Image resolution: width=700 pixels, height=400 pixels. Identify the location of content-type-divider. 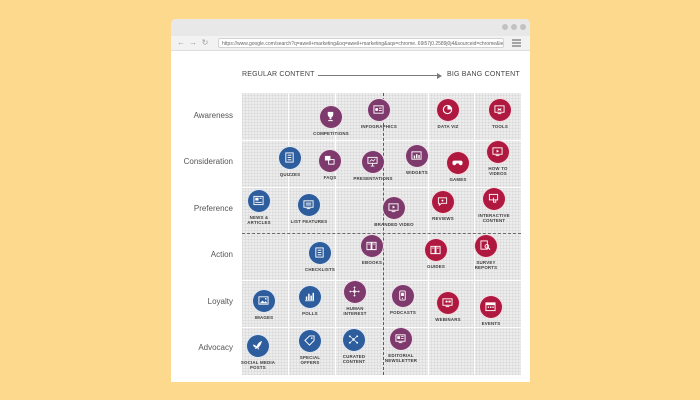
(383, 234).